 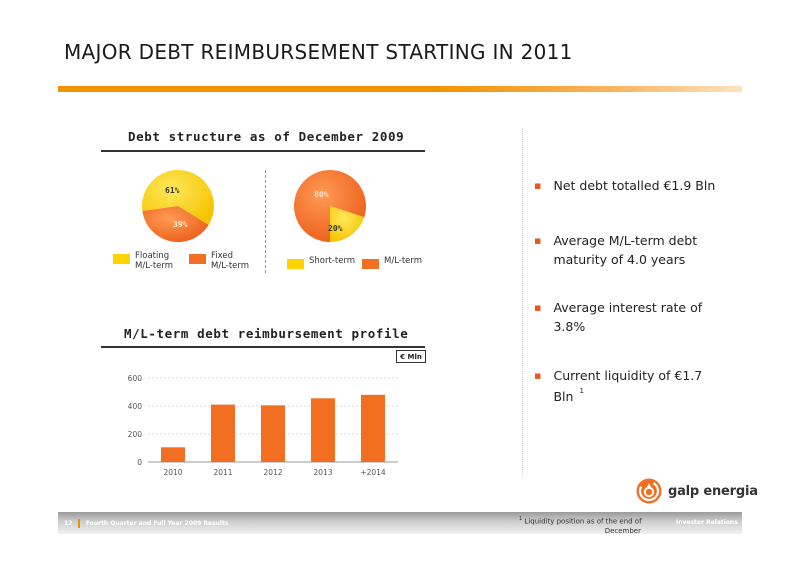 I want to click on legend-floating: Floating M/L-term, so click(x=143, y=261).